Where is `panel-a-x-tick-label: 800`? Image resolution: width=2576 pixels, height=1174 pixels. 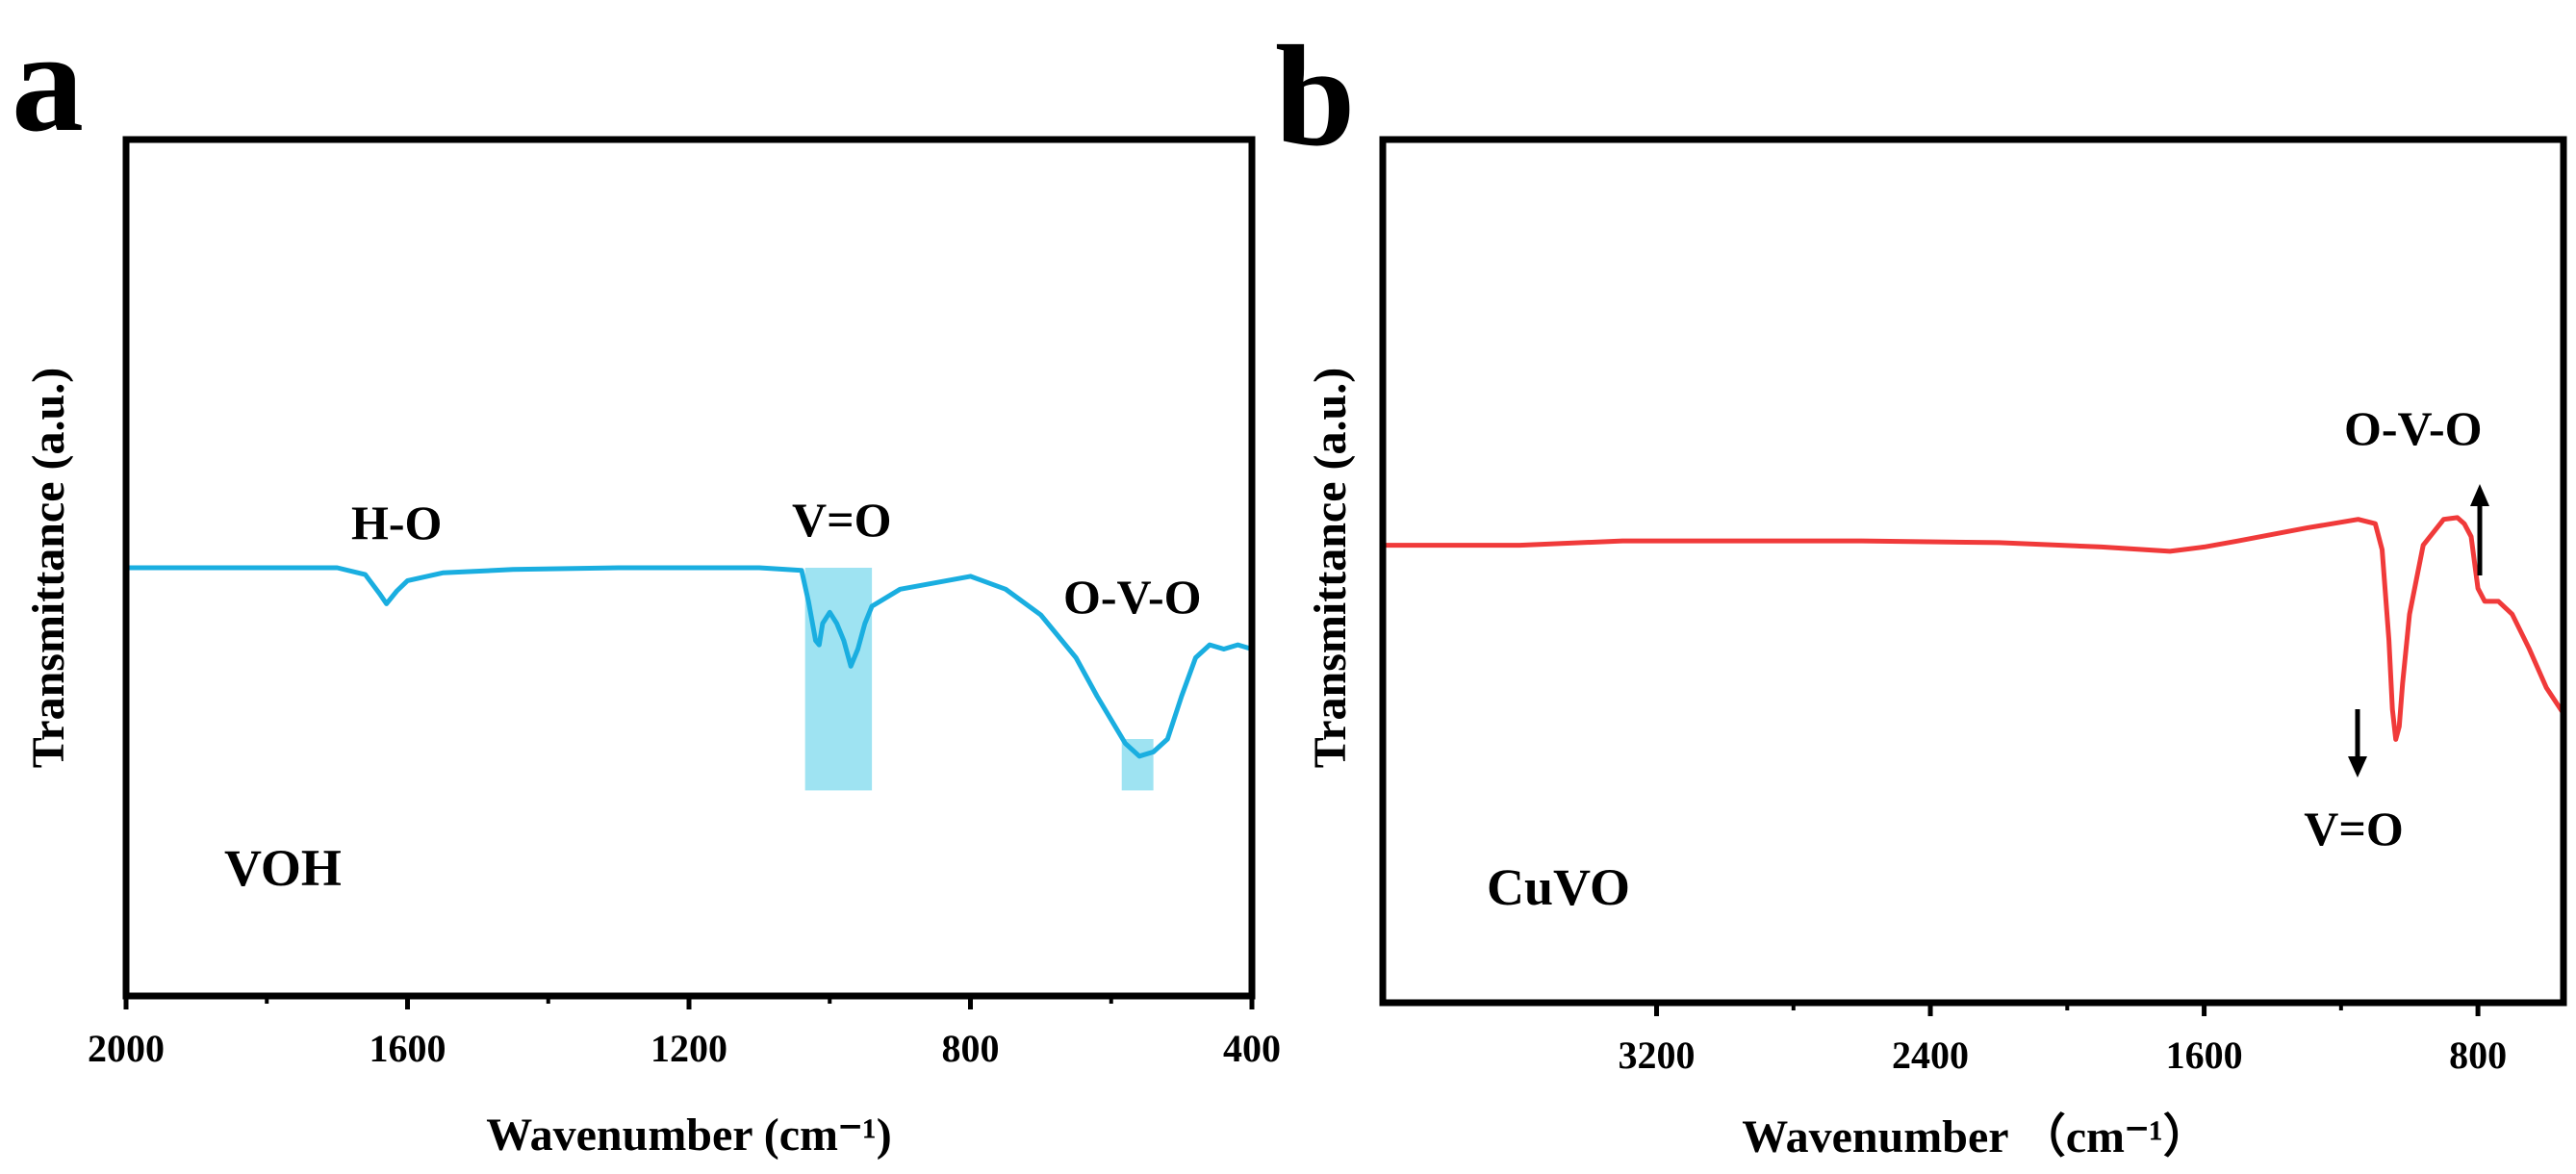 panel-a-x-tick-label: 800 is located at coordinates (971, 1048).